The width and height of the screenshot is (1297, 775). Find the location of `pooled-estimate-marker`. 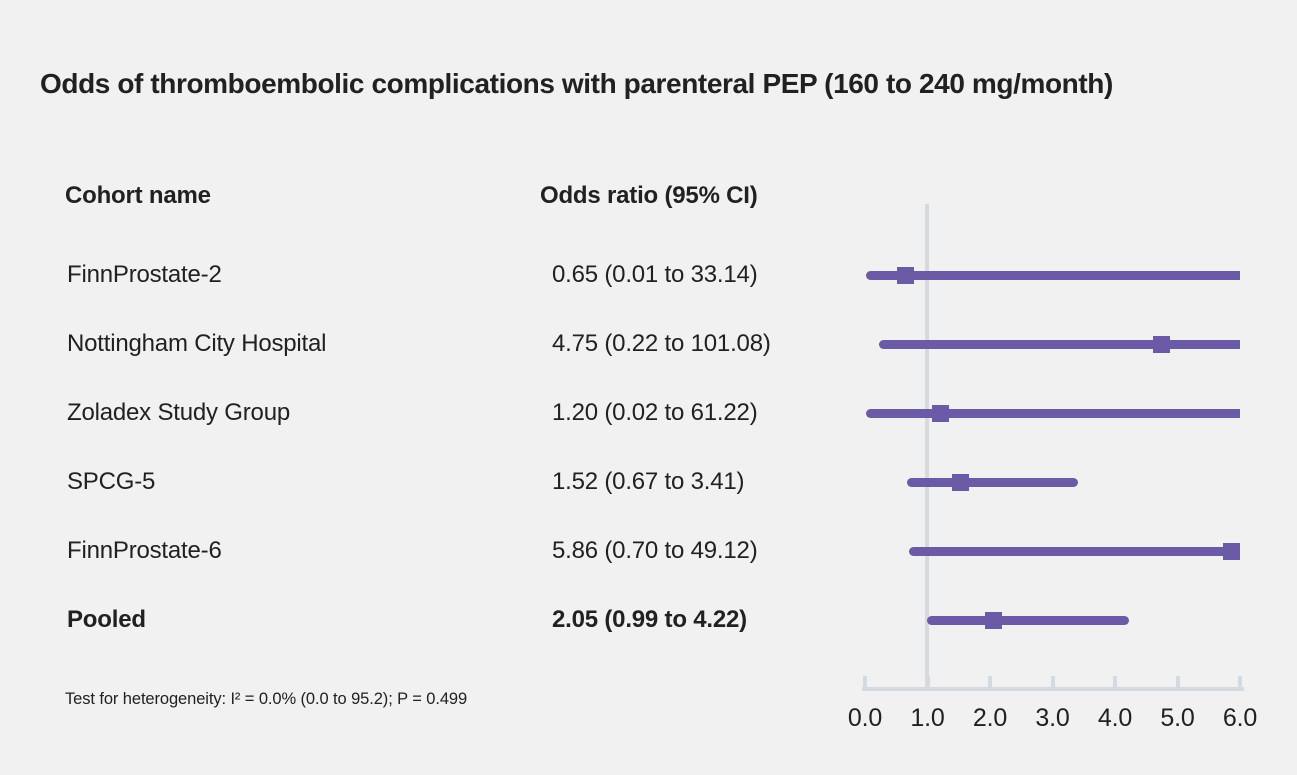

pooled-estimate-marker is located at coordinates (993, 620).